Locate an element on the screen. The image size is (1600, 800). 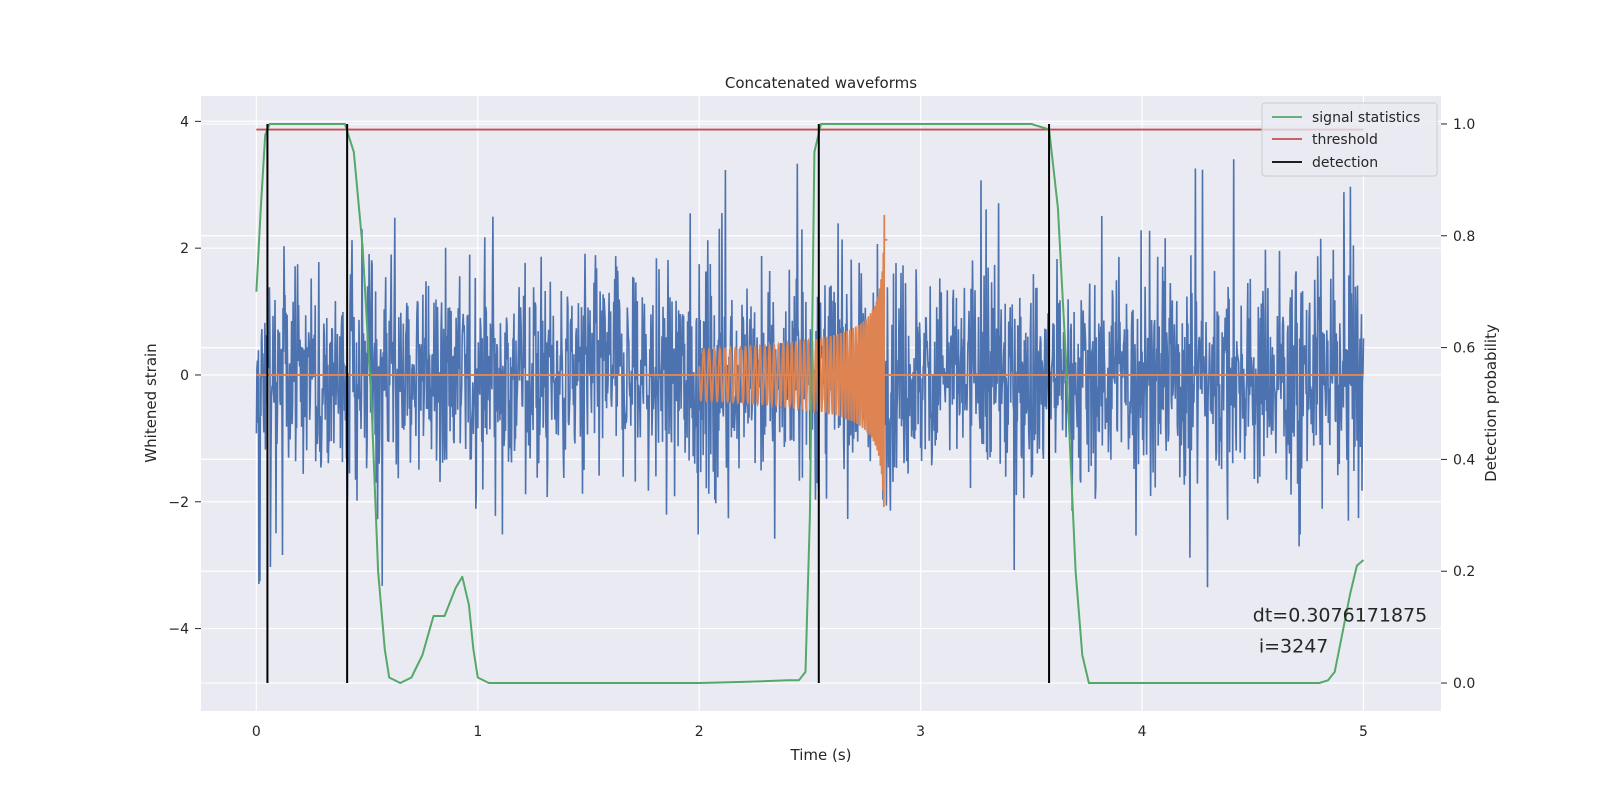
y-tick-label: −4 is located at coordinates (178, 630).